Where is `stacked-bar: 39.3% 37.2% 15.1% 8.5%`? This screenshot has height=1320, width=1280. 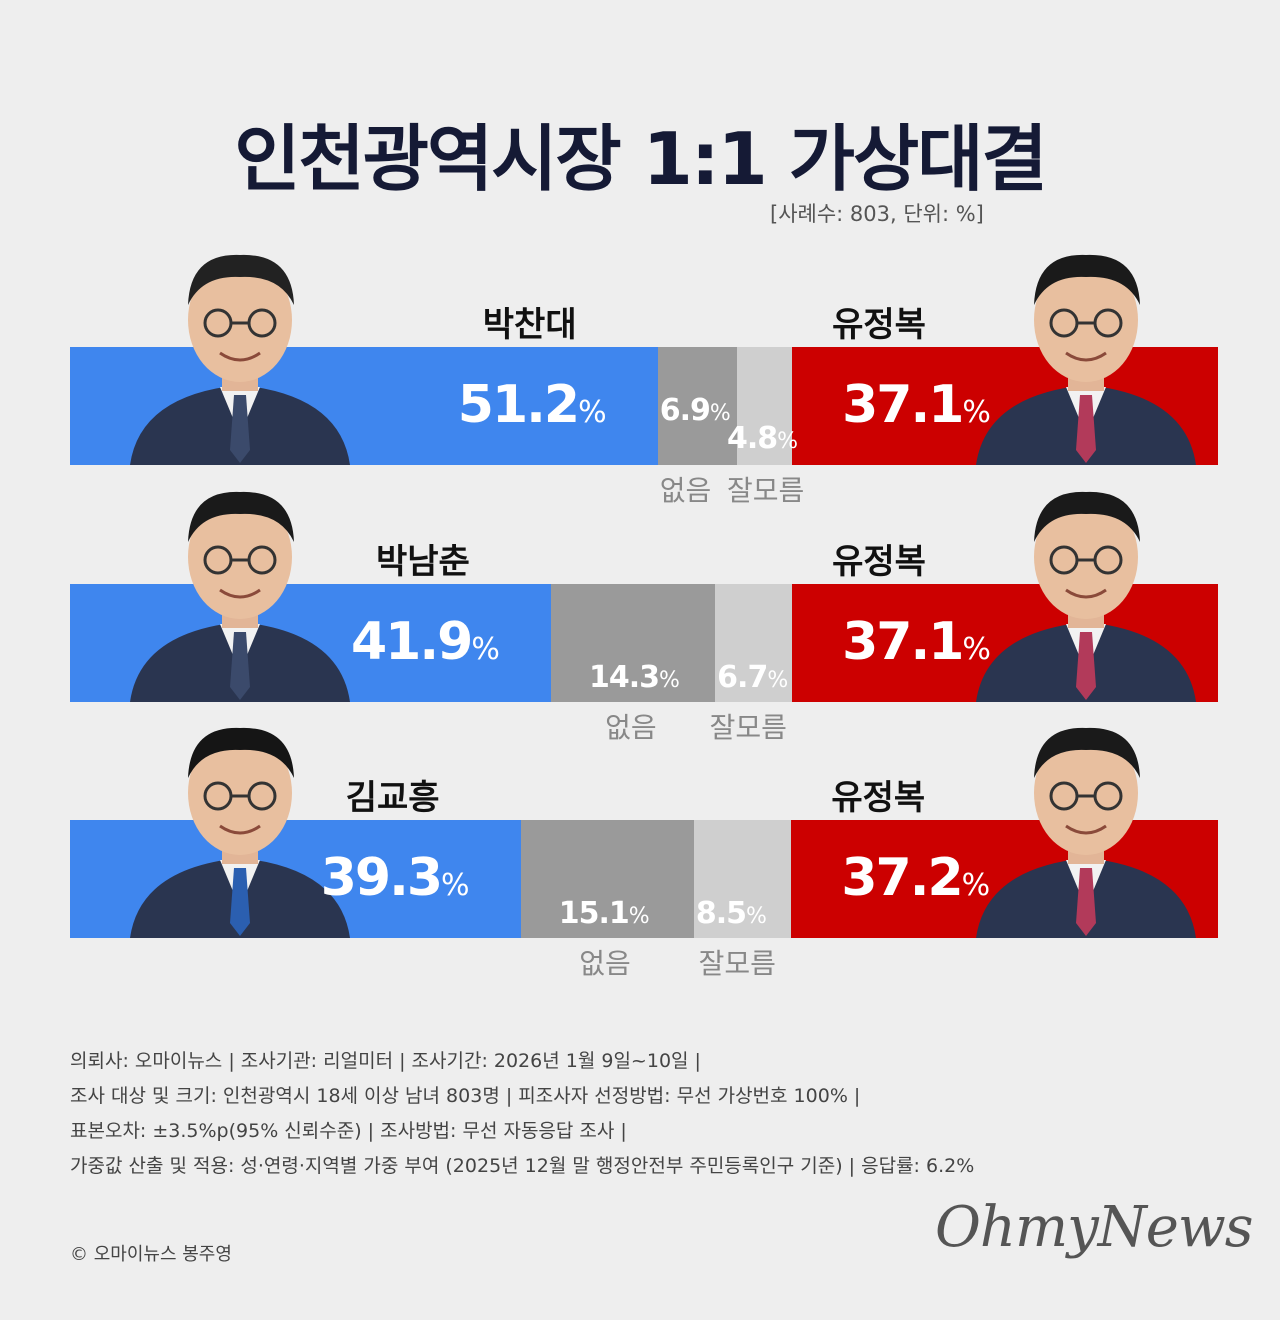
stacked-bar: 39.3% 37.2% 15.1% 8.5% is located at coordinates (644, 832).